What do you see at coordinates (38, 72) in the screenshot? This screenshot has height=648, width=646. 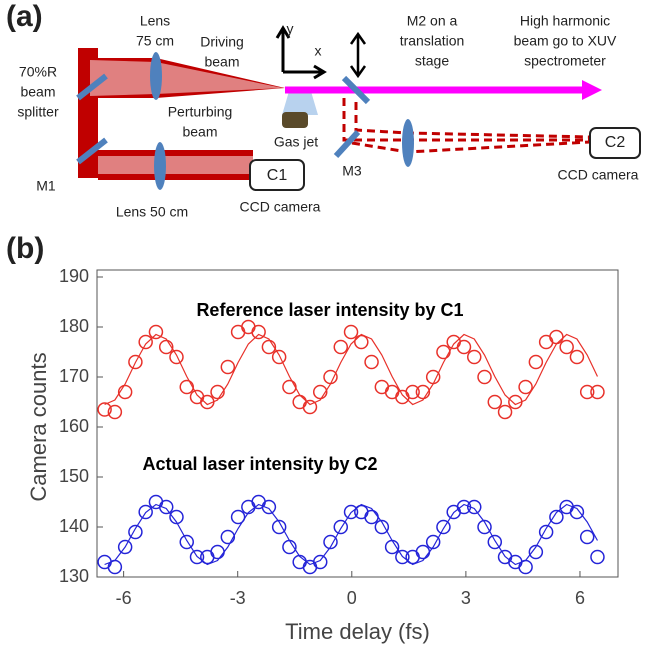 I see `diagram-label: 70%R` at bounding box center [38, 72].